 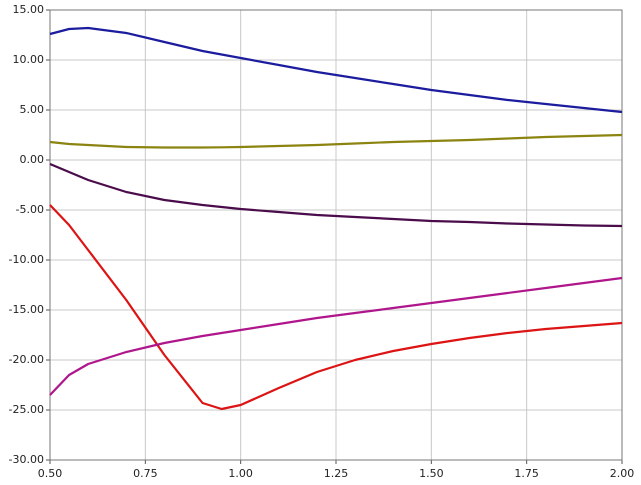 I want to click on x-tick-label: 1.50, so click(x=431, y=473).